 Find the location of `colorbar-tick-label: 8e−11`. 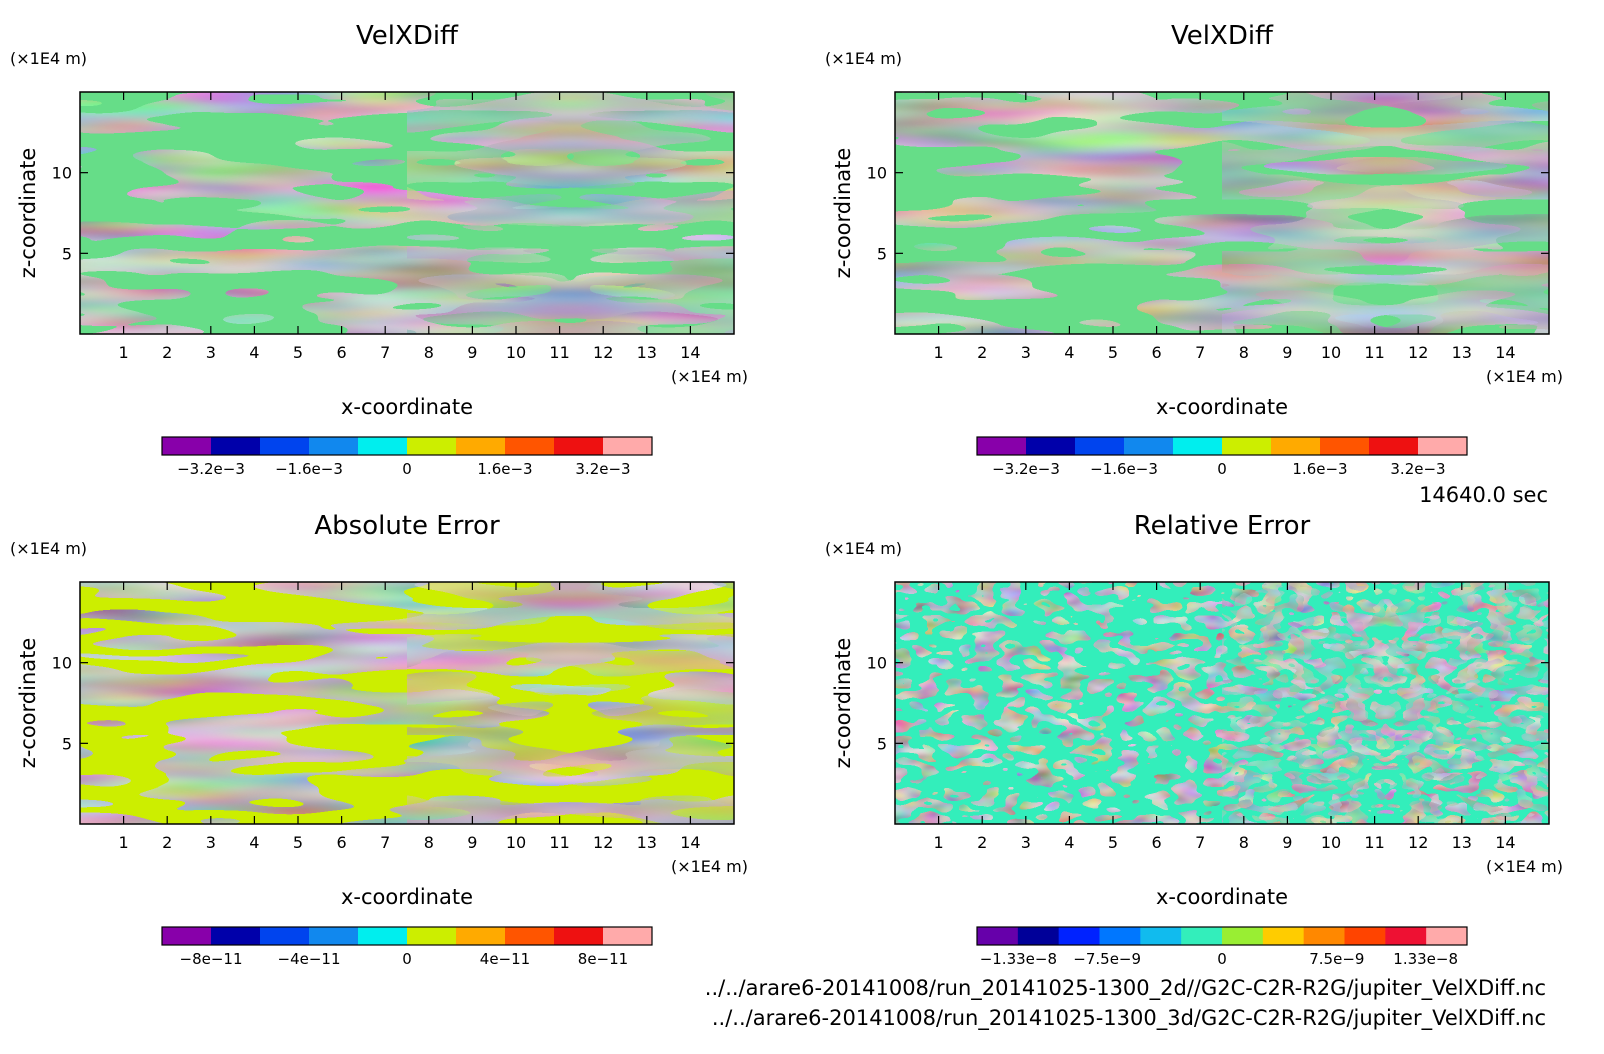

colorbar-tick-label: 8e−11 is located at coordinates (603, 959).